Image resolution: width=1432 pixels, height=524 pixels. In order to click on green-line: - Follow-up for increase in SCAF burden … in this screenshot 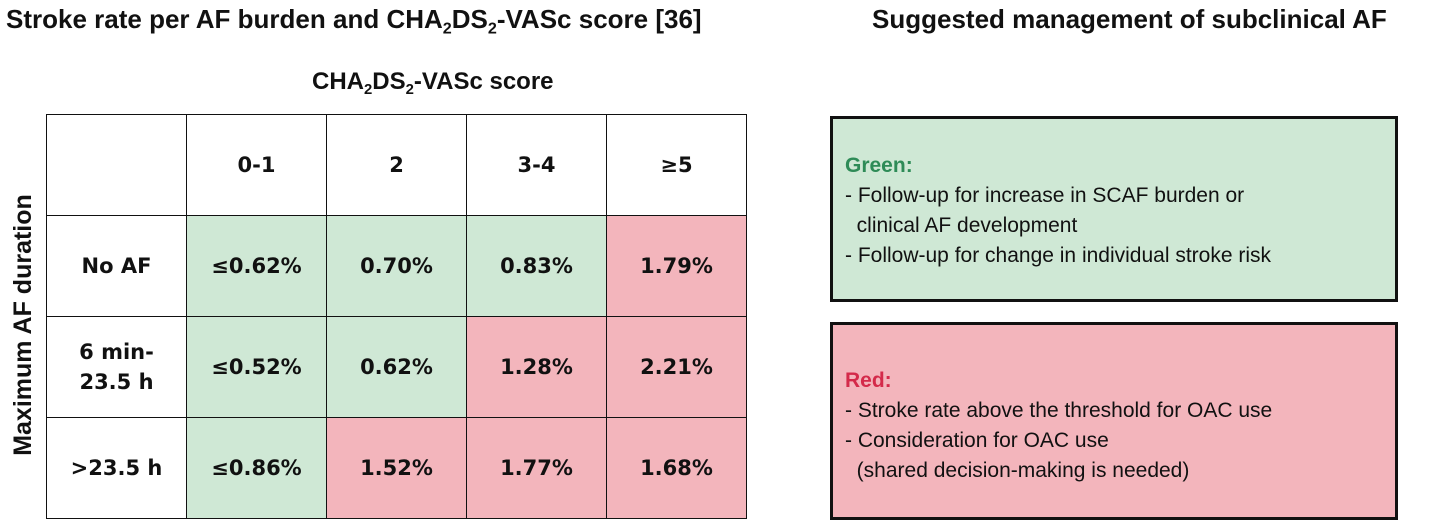, I will do `click(1045, 195)`.